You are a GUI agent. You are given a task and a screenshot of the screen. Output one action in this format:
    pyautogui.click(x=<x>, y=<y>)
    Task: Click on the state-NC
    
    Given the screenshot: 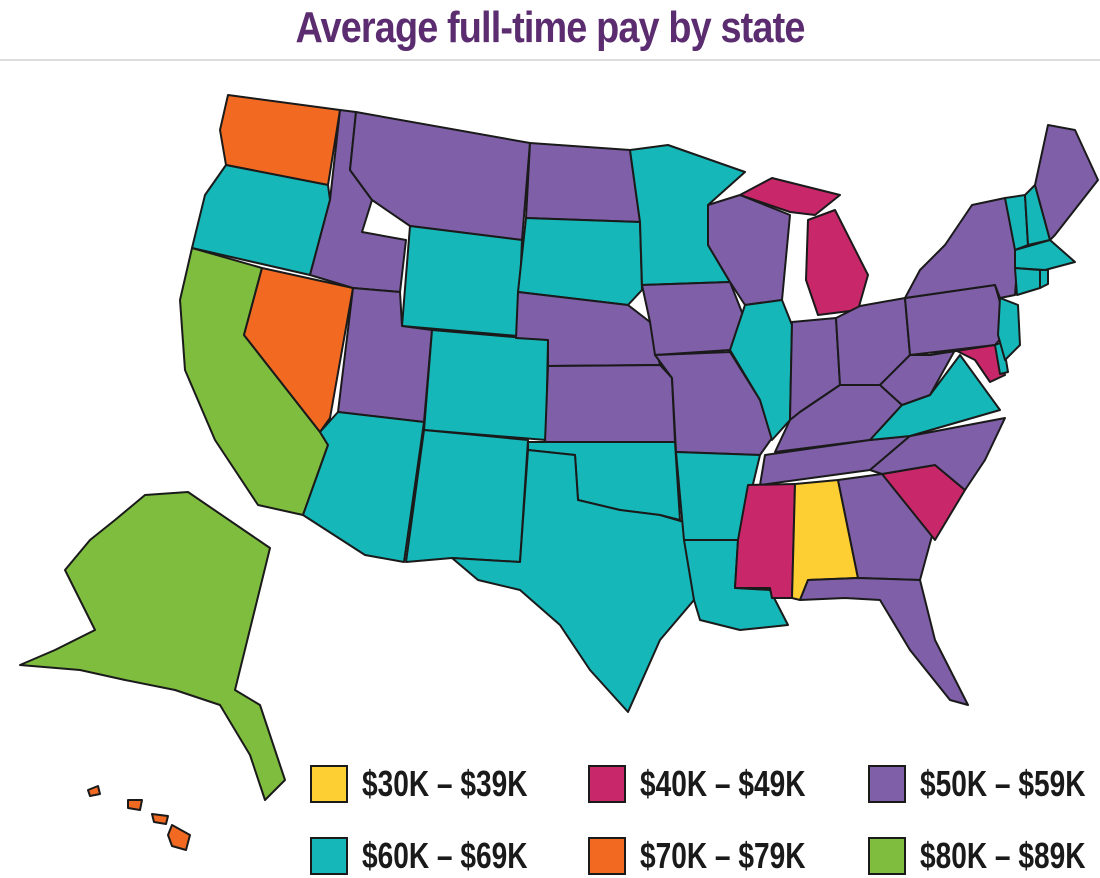 What is the action you would take?
    pyautogui.click(x=937, y=454)
    